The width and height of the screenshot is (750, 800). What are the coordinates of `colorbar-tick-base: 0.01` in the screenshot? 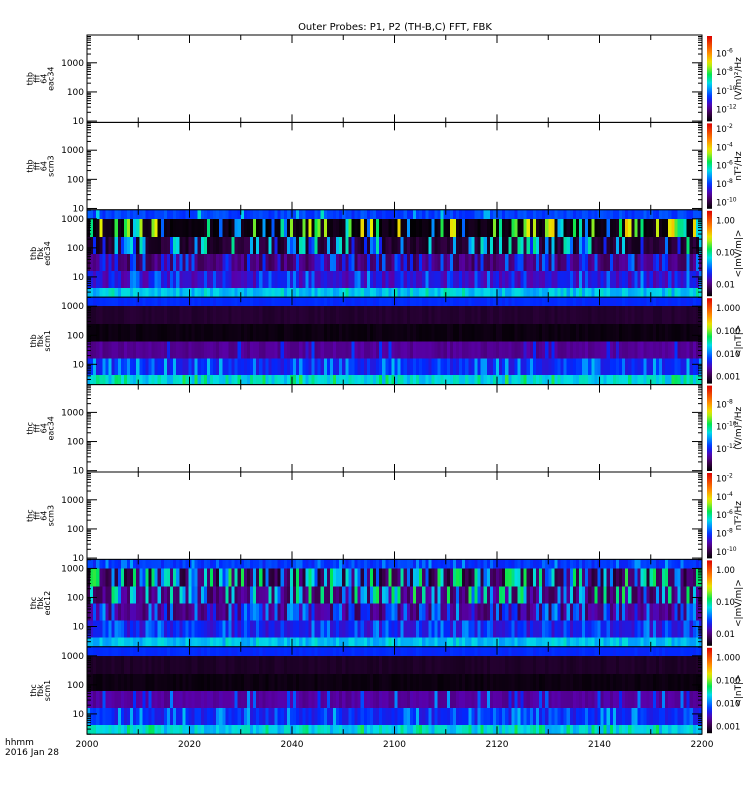 It's located at (725, 285).